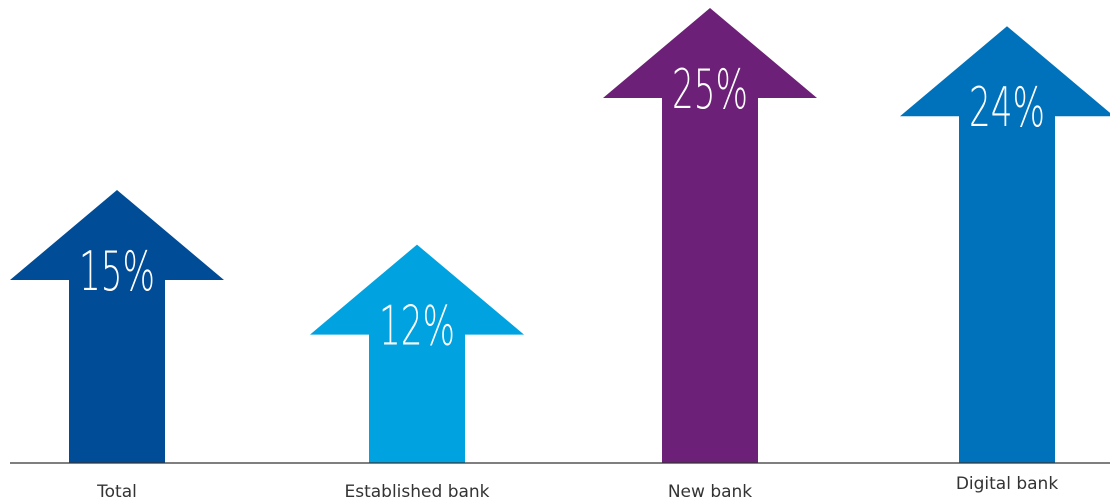 This screenshot has height=504, width=1110. What do you see at coordinates (117, 271) in the screenshot?
I see `value-label-0: 15%` at bounding box center [117, 271].